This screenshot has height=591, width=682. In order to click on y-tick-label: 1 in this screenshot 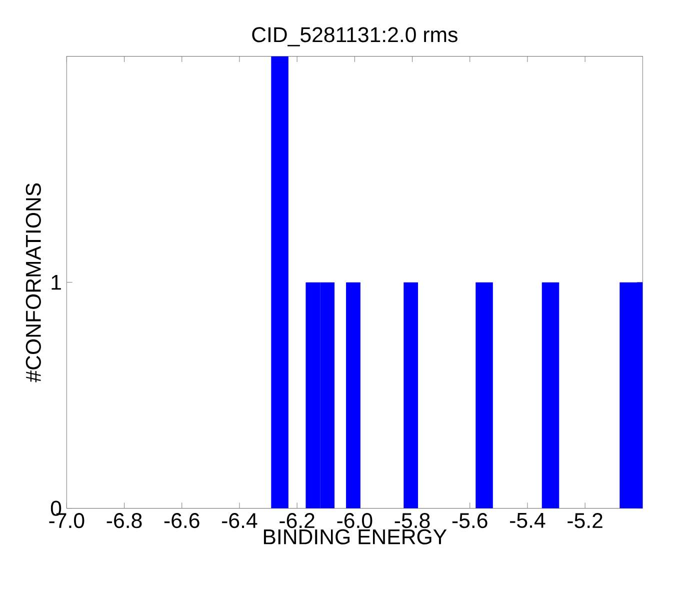, I will do `click(56, 282)`.